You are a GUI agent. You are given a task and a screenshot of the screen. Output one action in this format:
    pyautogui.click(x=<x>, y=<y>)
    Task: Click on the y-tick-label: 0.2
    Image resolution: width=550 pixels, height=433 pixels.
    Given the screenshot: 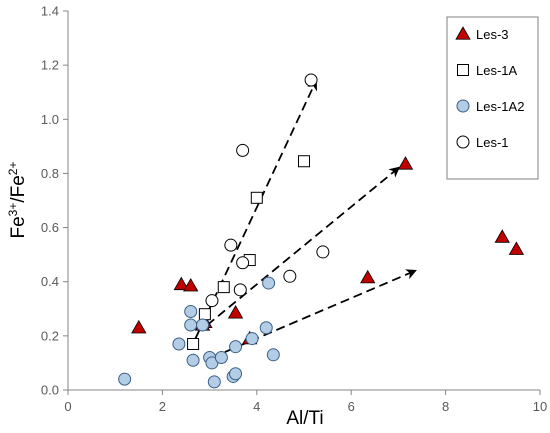 What is the action you would take?
    pyautogui.click(x=50, y=335)
    